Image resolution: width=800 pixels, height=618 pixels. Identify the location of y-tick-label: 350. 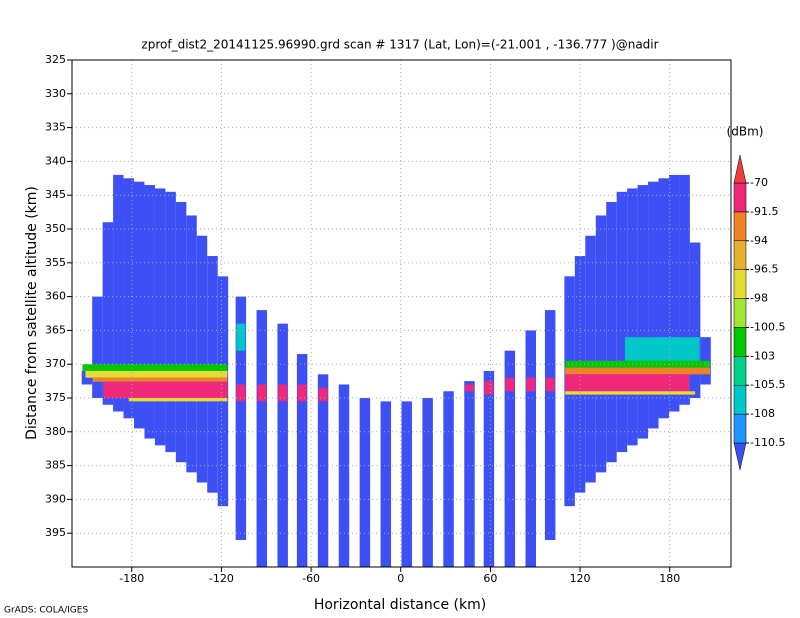
(55, 228).